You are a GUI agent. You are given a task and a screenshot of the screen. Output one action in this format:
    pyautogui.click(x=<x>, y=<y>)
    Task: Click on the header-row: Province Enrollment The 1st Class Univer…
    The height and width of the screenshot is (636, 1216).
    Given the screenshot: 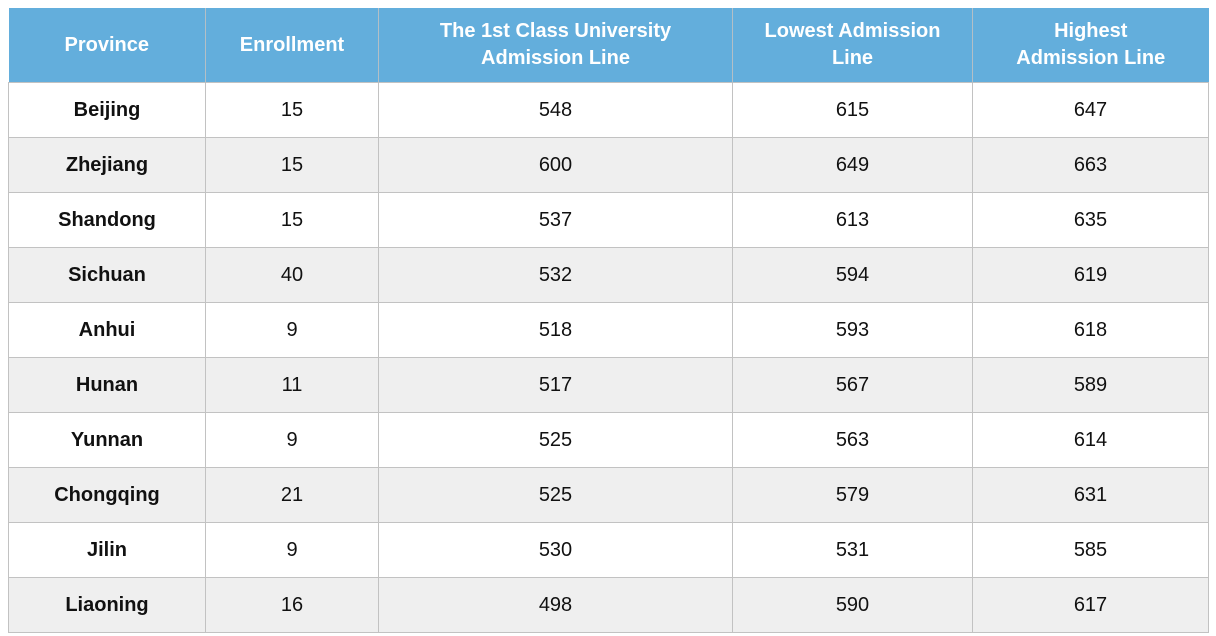 What is the action you would take?
    pyautogui.click(x=608, y=45)
    